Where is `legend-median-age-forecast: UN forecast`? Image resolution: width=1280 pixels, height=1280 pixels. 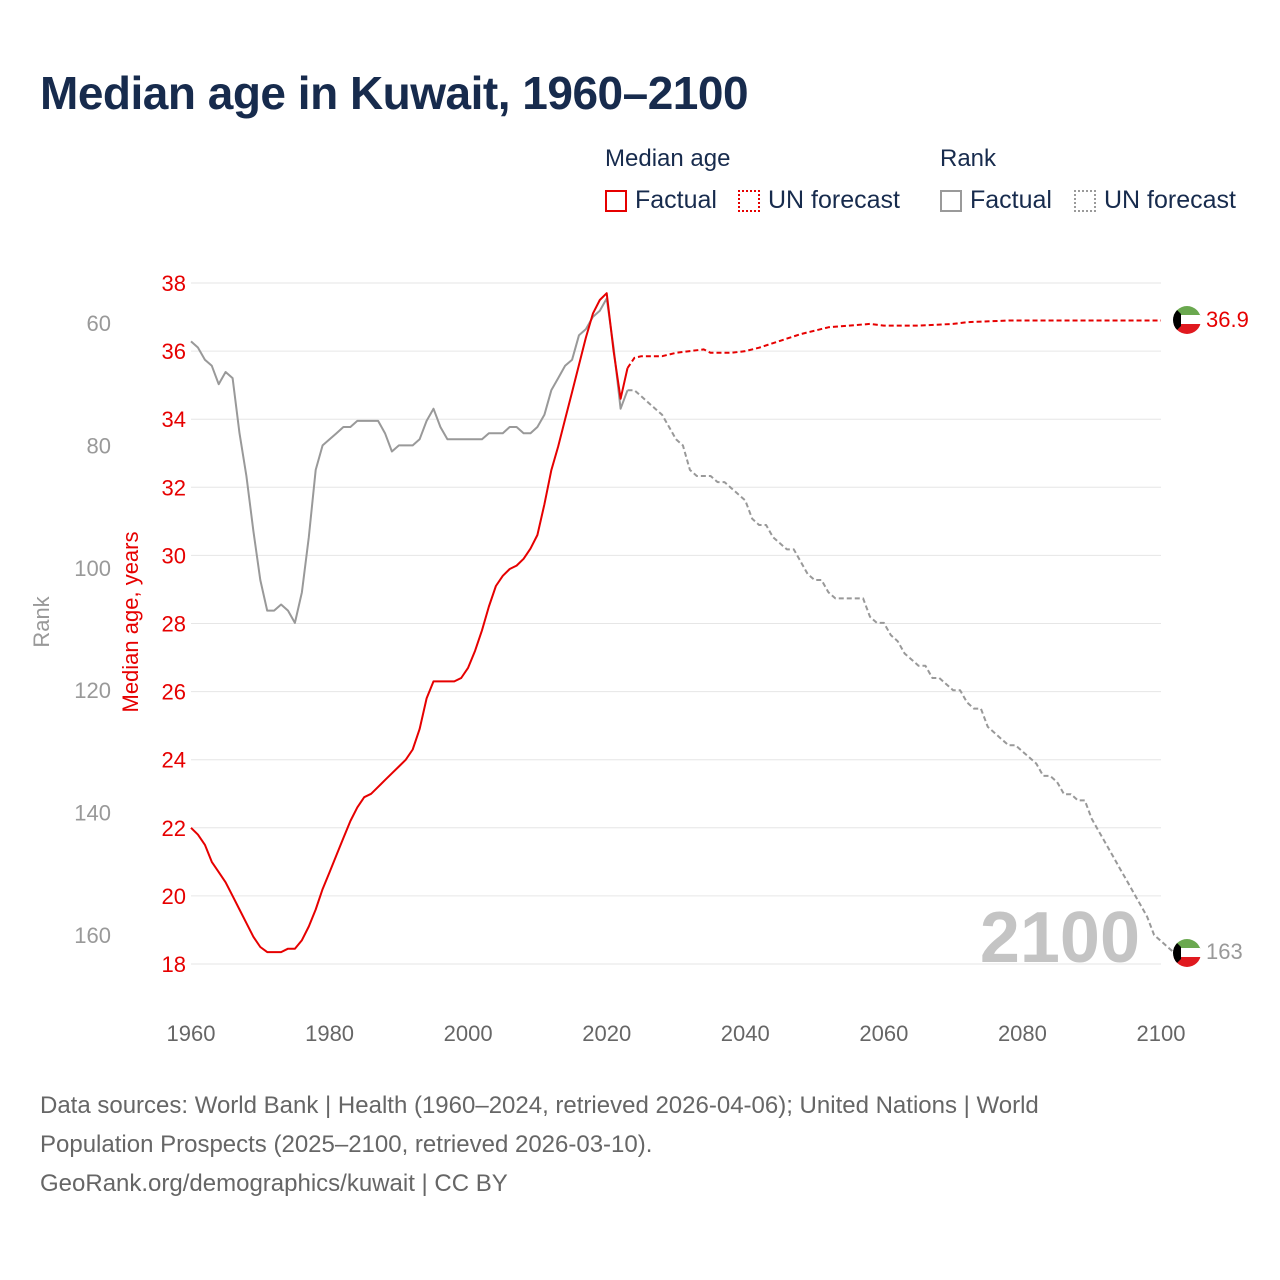 legend-median-age-forecast: UN forecast is located at coordinates (819, 200).